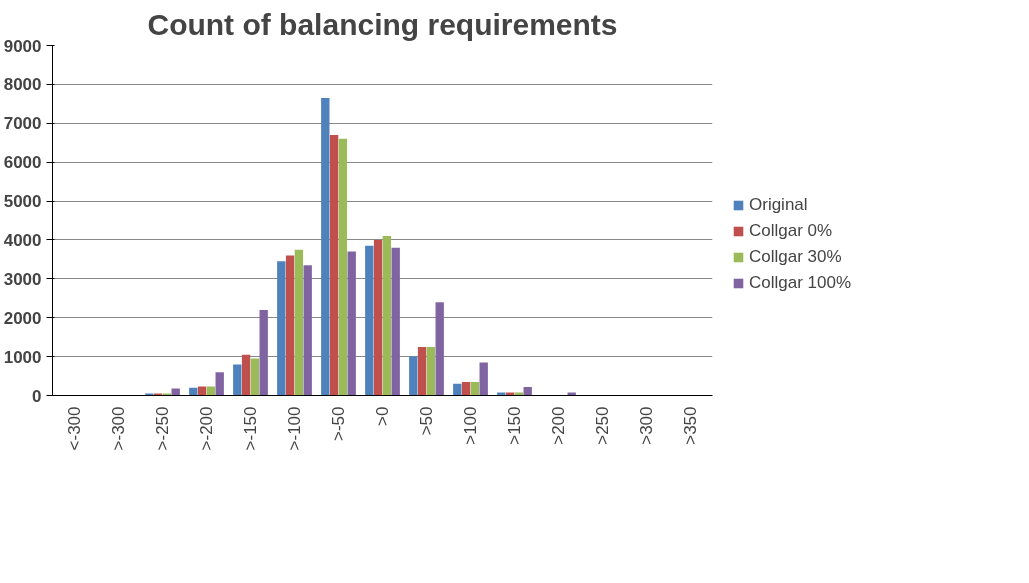 The width and height of the screenshot is (1029, 583). Describe the element at coordinates (22, 318) in the screenshot. I see `y-tick-label: 2000` at that location.